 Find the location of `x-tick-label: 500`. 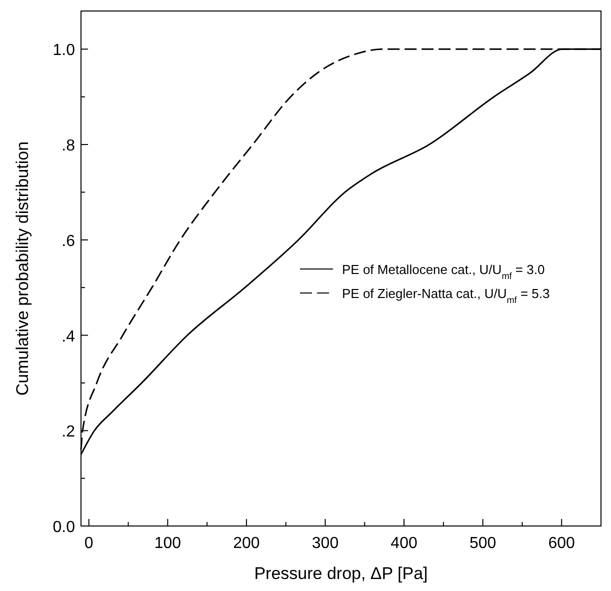

x-tick-label: 500 is located at coordinates (482, 543).